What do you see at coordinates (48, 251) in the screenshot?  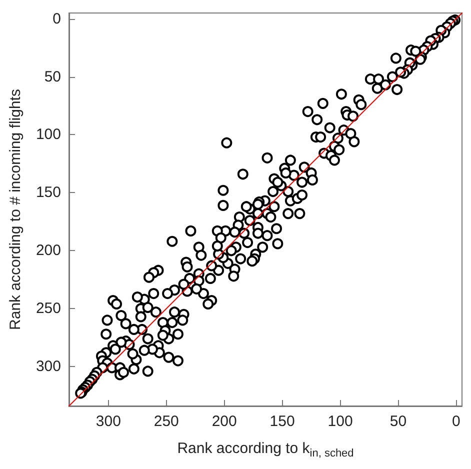 I see `y-tick-label: 200` at bounding box center [48, 251].